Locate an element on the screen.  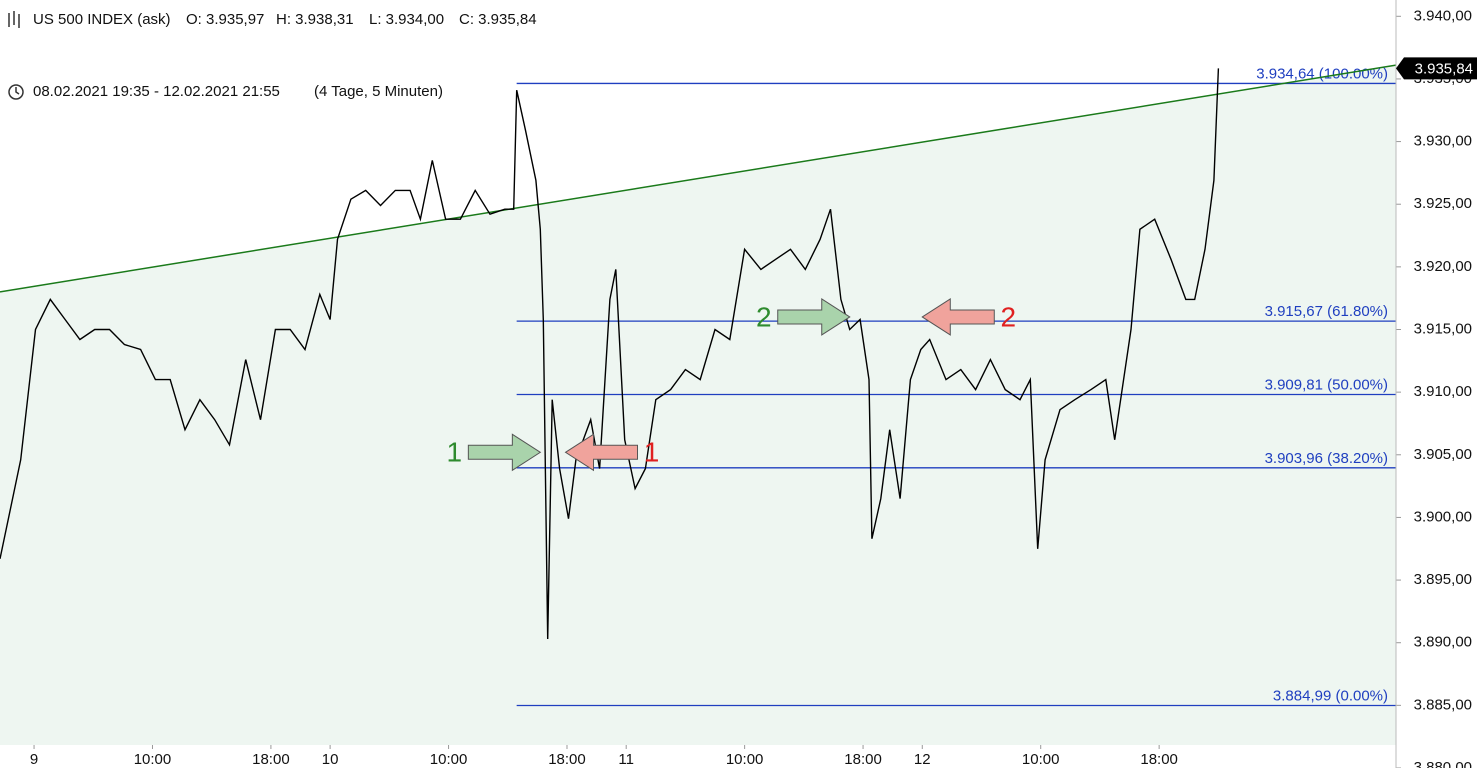
fib-label: 3.934,64 (100.00%) is located at coordinates (1322, 73).